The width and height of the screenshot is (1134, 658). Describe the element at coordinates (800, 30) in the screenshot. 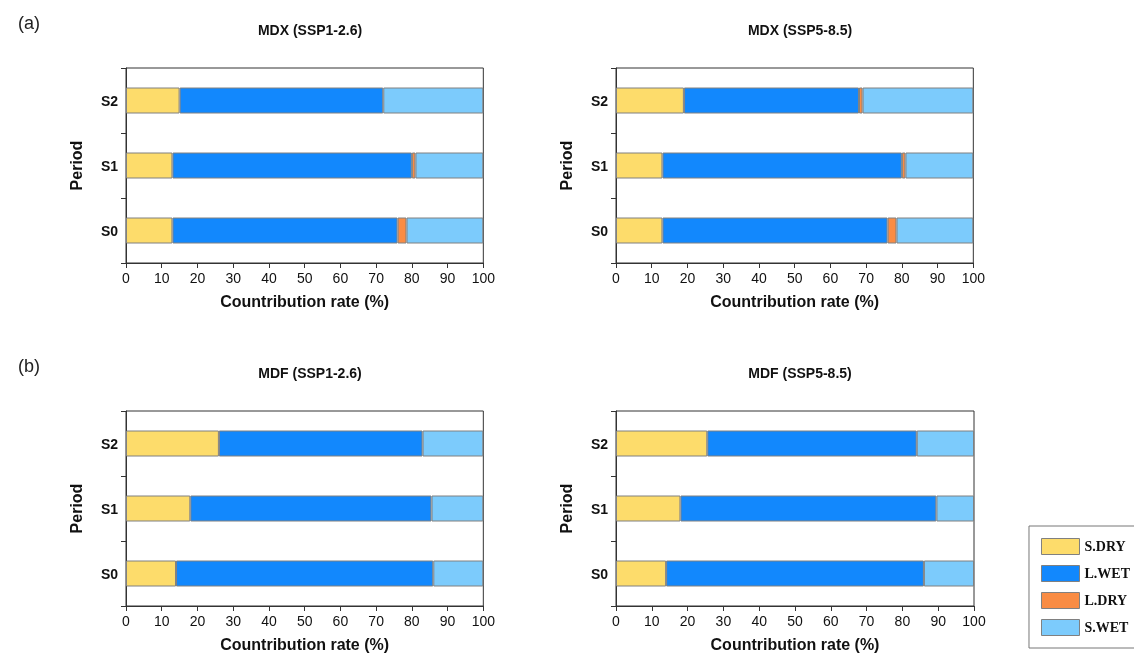

I see `chart-title: MDX (SSP5-8.5)` at that location.